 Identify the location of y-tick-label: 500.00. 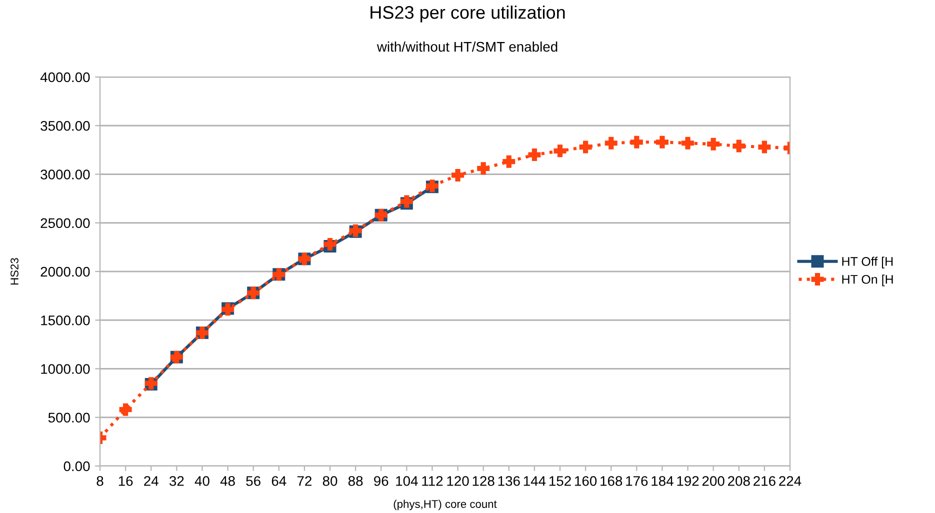
(69, 417).